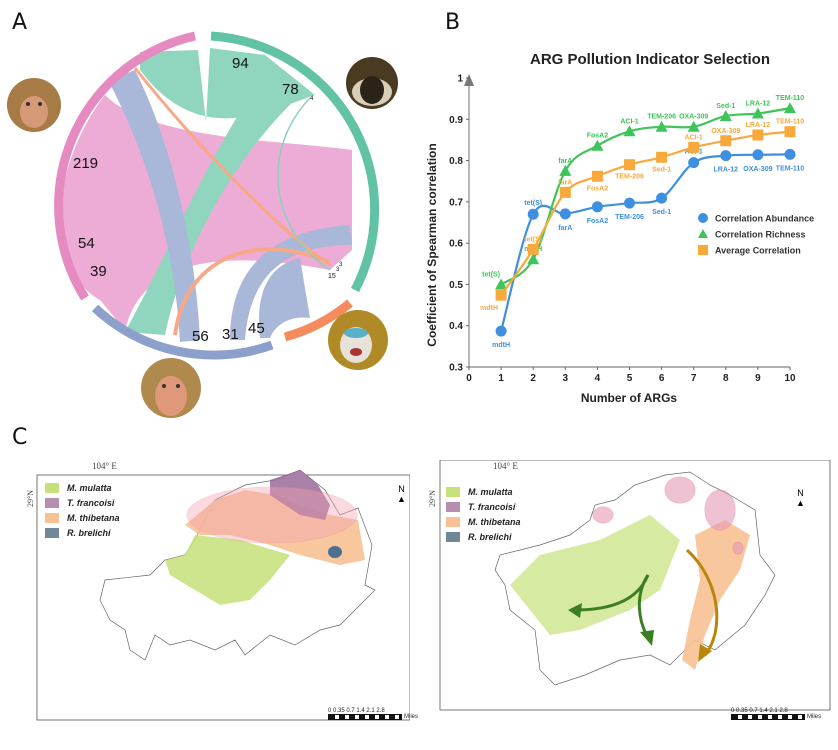 This screenshot has height=750, width=838. What do you see at coordinates (764, 219) in the screenshot?
I see `legend-label: Correlation Abundance` at bounding box center [764, 219].